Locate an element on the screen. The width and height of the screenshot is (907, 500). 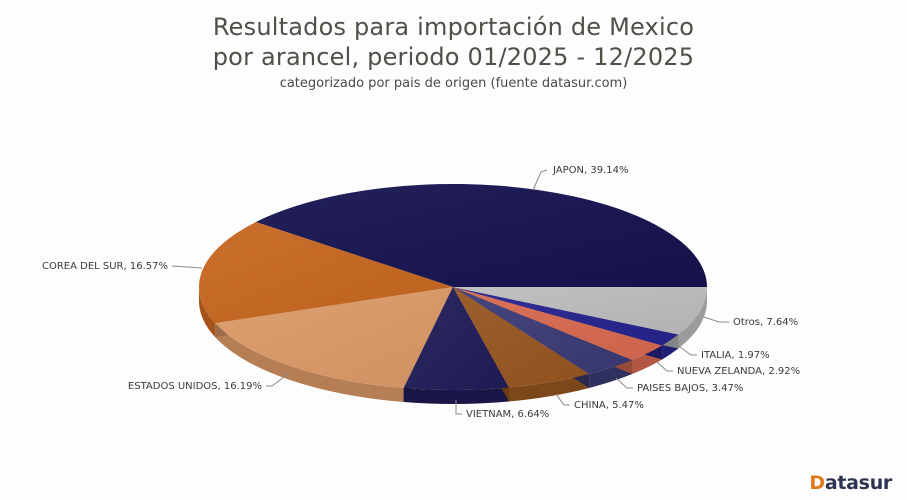
slice-side-vietnam is located at coordinates (456, 395).